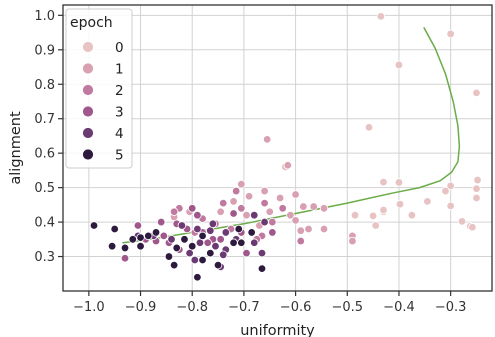 Image resolution: width=495 pixels, height=337 pixels. I want to click on y-axis-label: alignment, so click(16, 148).